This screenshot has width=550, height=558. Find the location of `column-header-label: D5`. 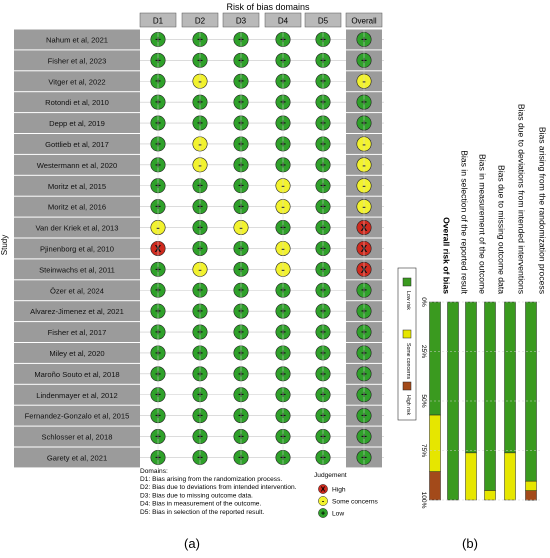

column-header-label: D5 is located at coordinates (323, 21).